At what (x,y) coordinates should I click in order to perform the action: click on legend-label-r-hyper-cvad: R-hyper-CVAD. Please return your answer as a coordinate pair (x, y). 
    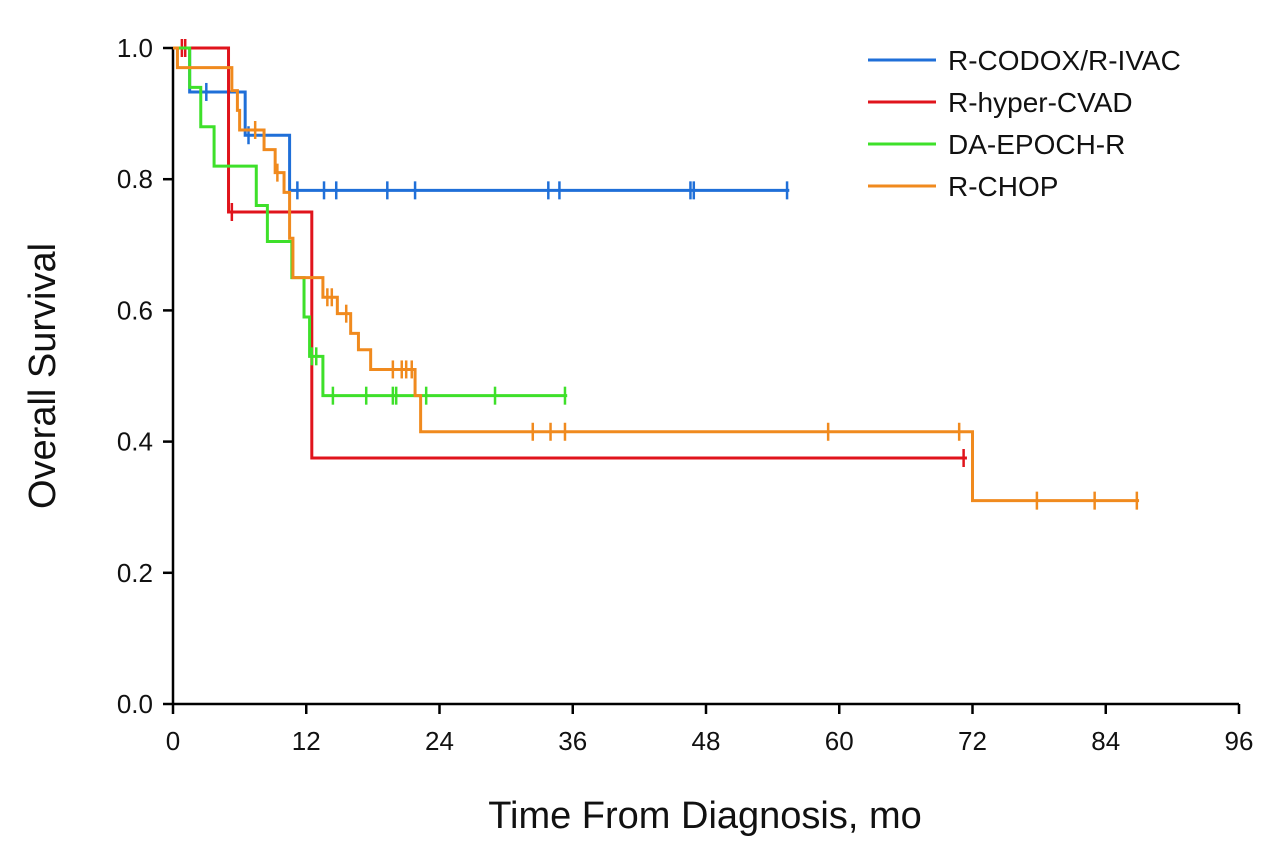
    Looking at the image, I should click on (1040, 102).